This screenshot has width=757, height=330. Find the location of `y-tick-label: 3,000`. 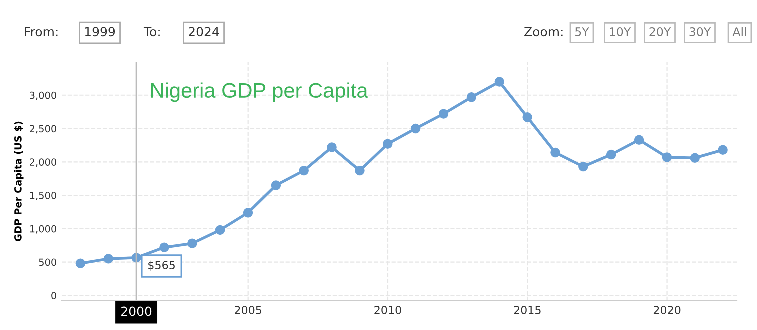

y-tick-label: 3,000 is located at coordinates (43, 96).